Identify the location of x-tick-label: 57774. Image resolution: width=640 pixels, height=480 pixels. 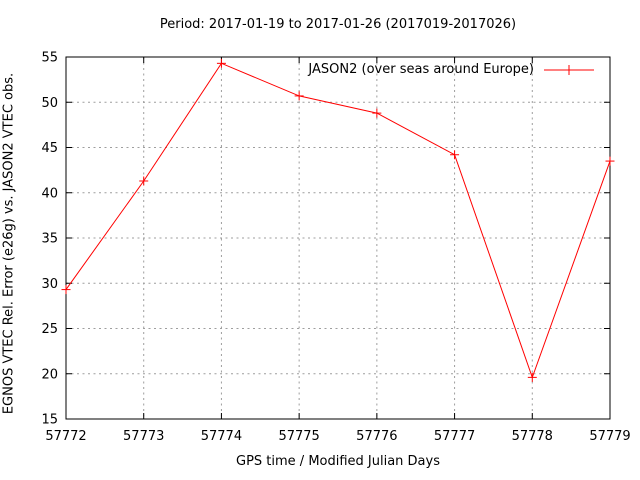
(221, 436).